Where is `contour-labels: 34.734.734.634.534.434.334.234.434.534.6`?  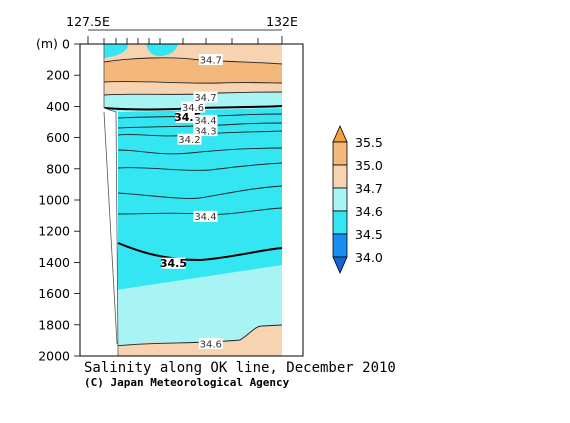
contour-labels: 34.734.734.634.534.434.334.234.434.534.6 is located at coordinates (191, 202).